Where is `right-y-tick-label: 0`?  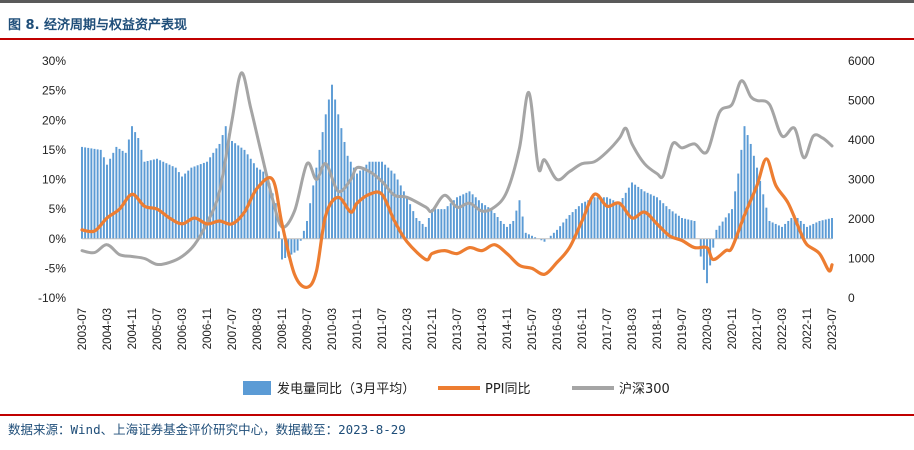
right-y-tick-label: 0 is located at coordinates (851, 298).